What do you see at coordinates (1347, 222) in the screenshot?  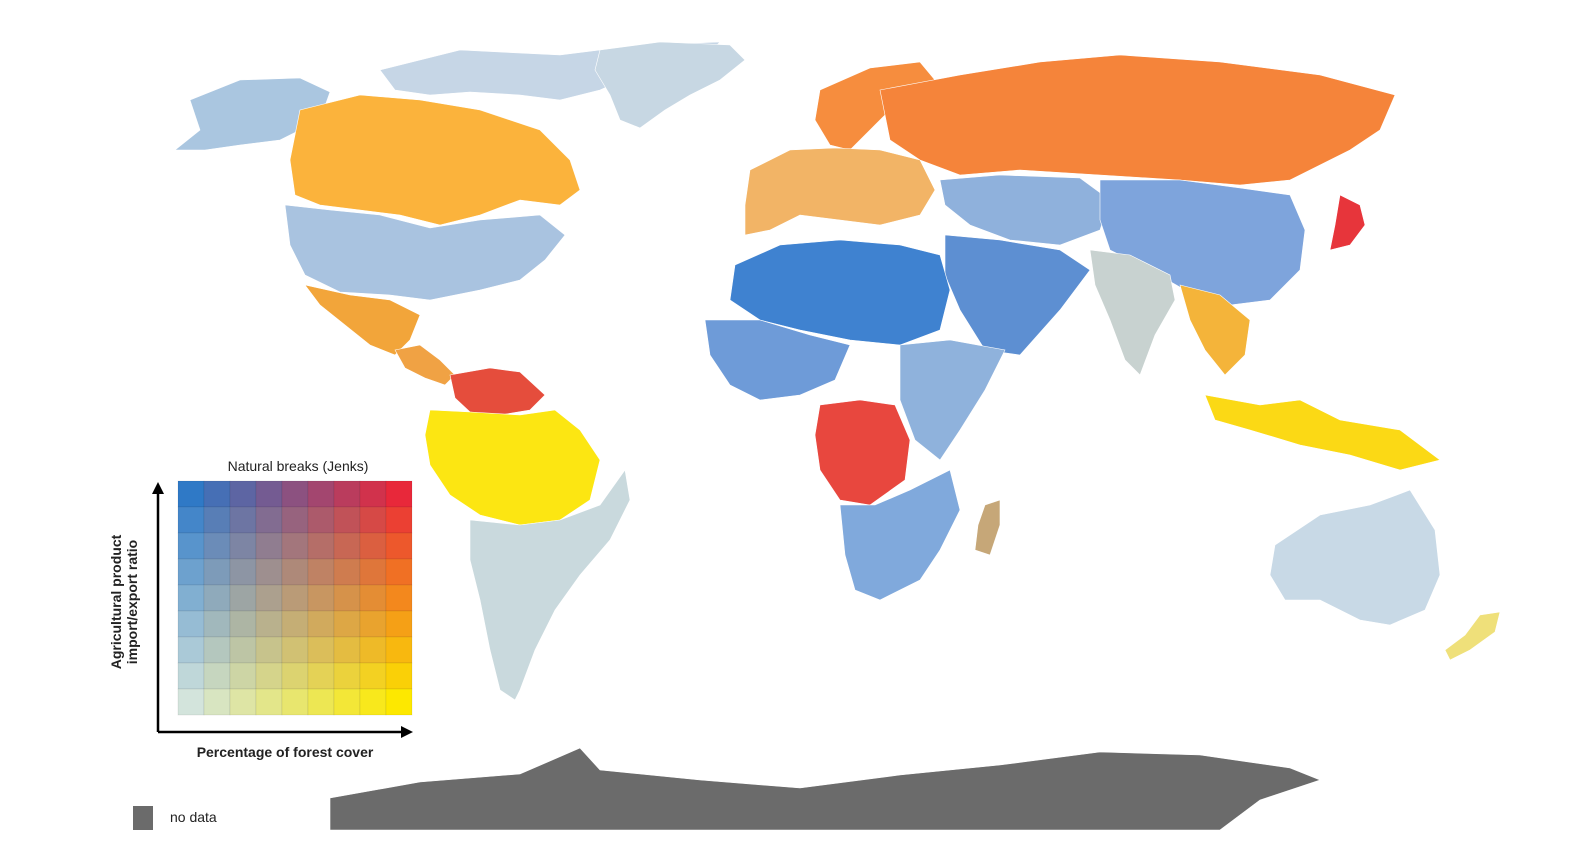 I see `region-japan` at bounding box center [1347, 222].